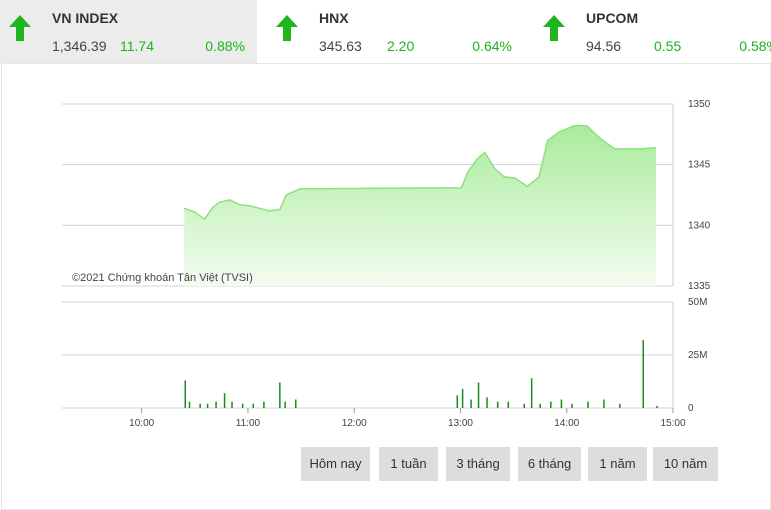  Describe the element at coordinates (755, 46) in the screenshot. I see `ticker-percent: 0.58%` at that location.